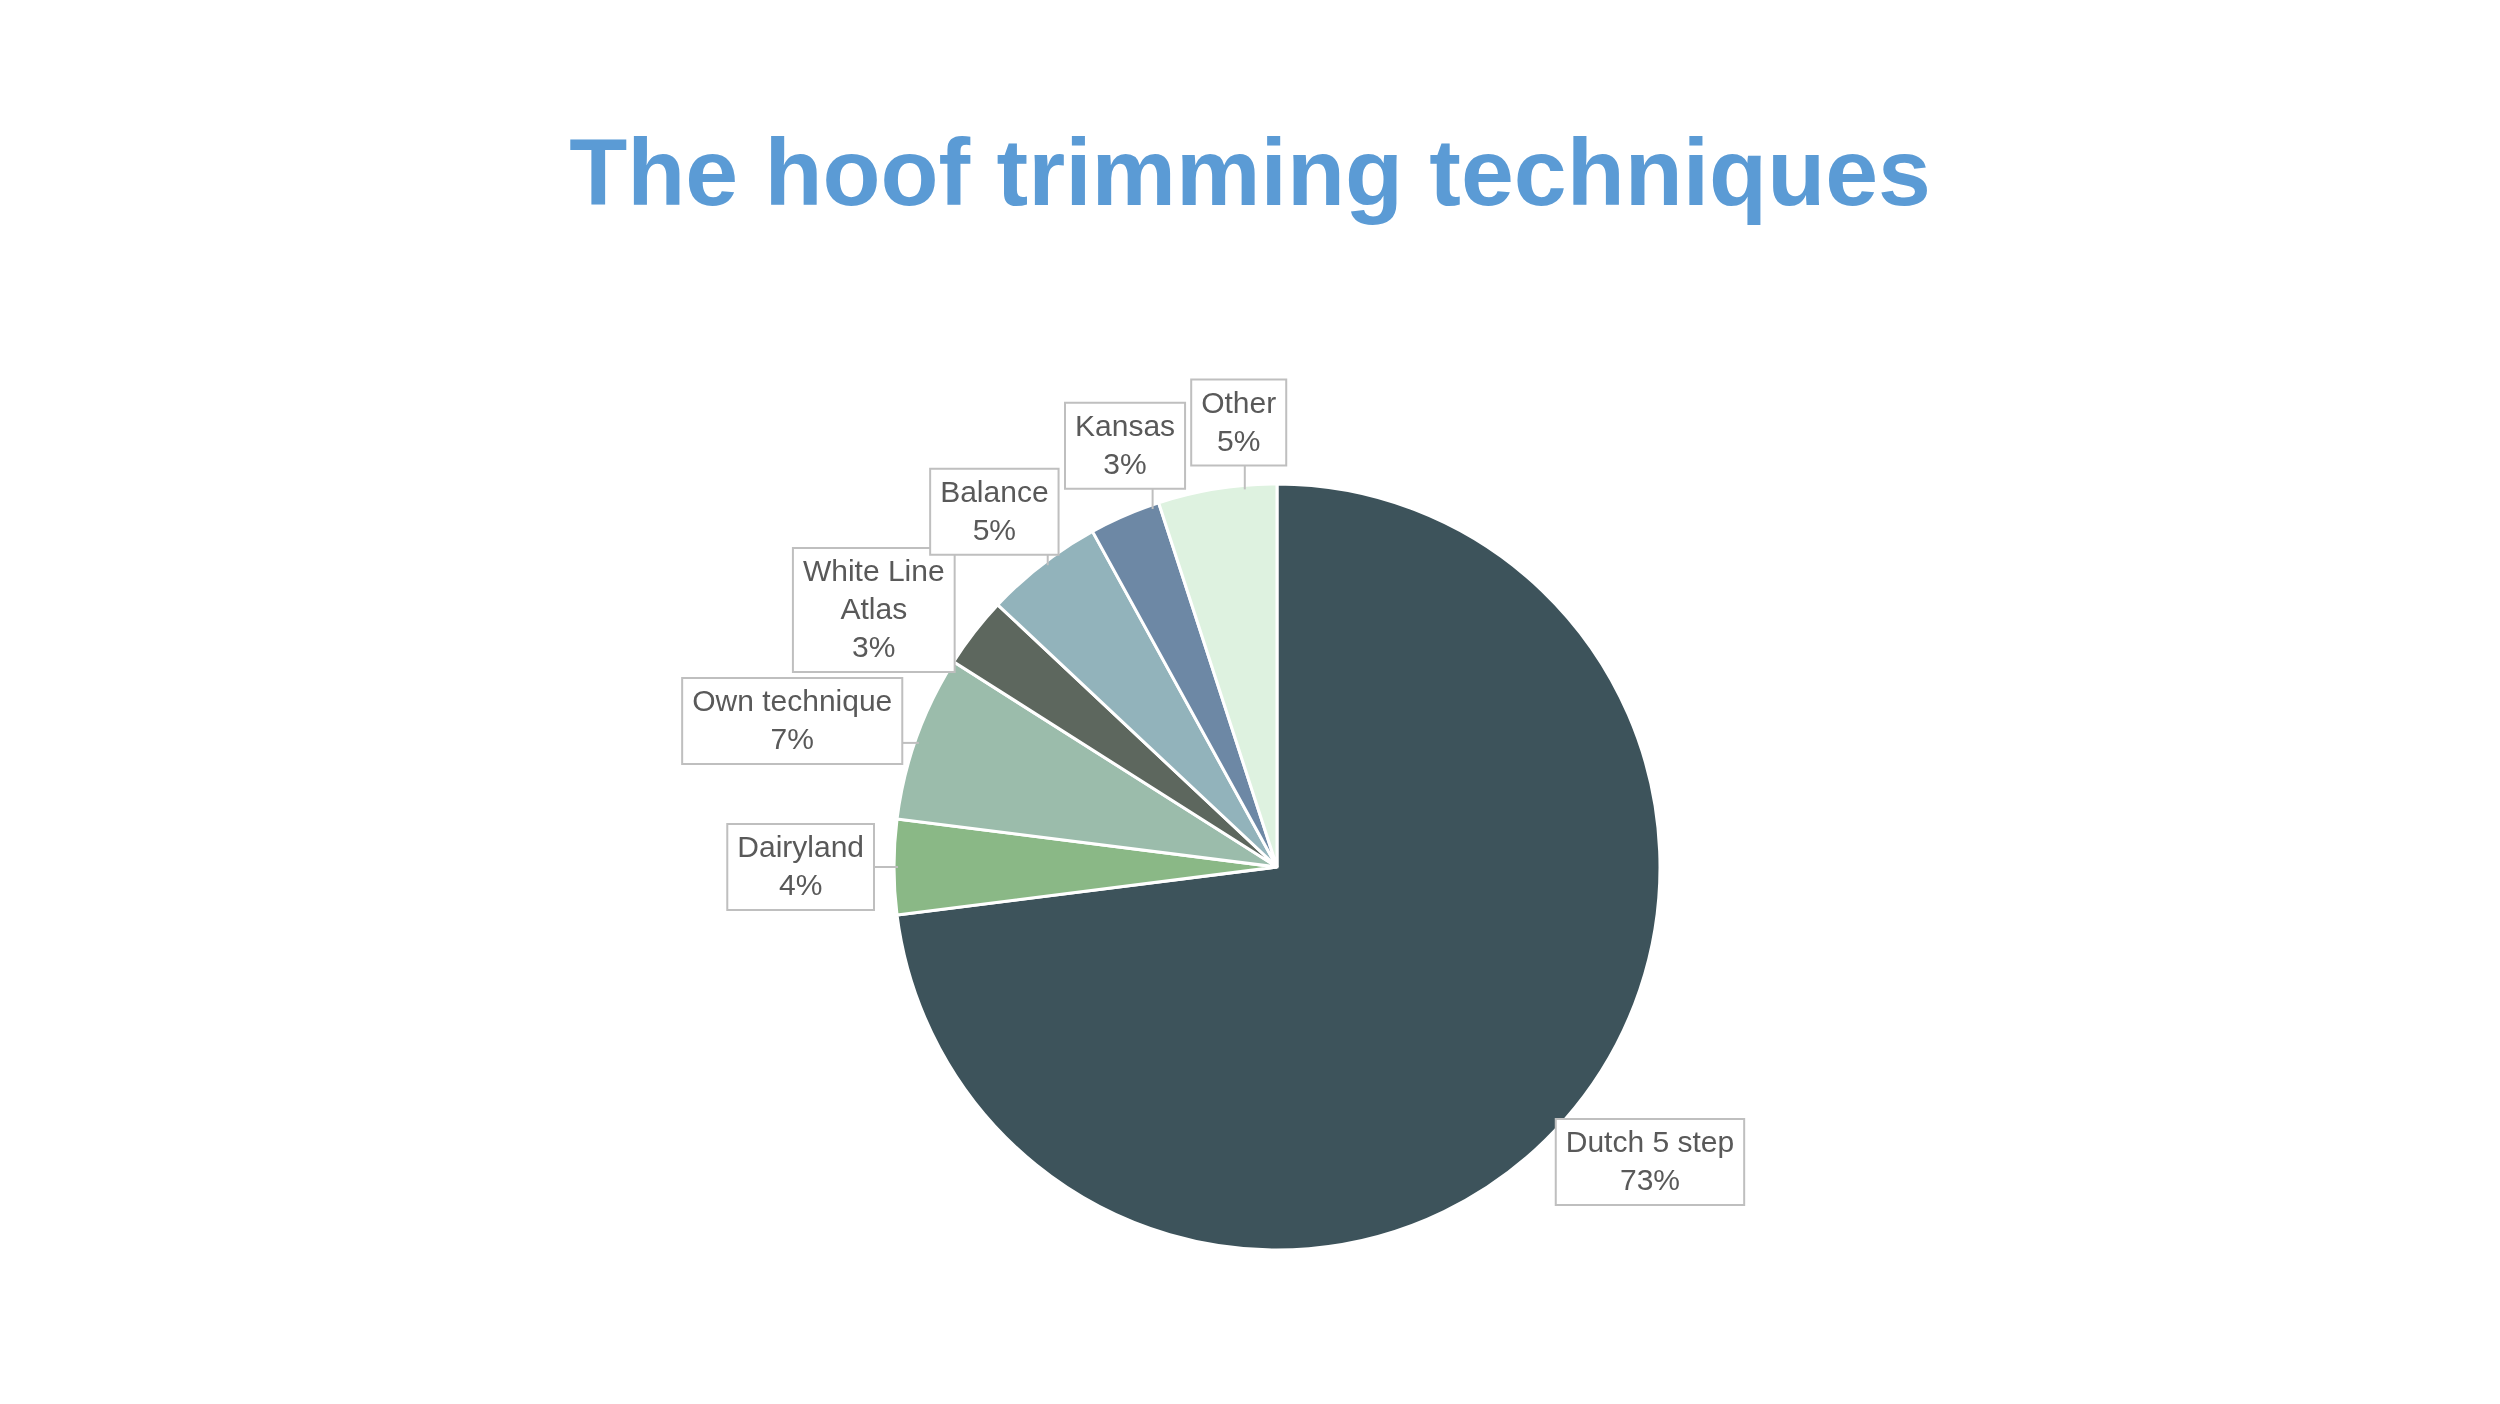 The image size is (2500, 1404). What do you see at coordinates (1239, 402) in the screenshot?
I see `slice-label: Other` at bounding box center [1239, 402].